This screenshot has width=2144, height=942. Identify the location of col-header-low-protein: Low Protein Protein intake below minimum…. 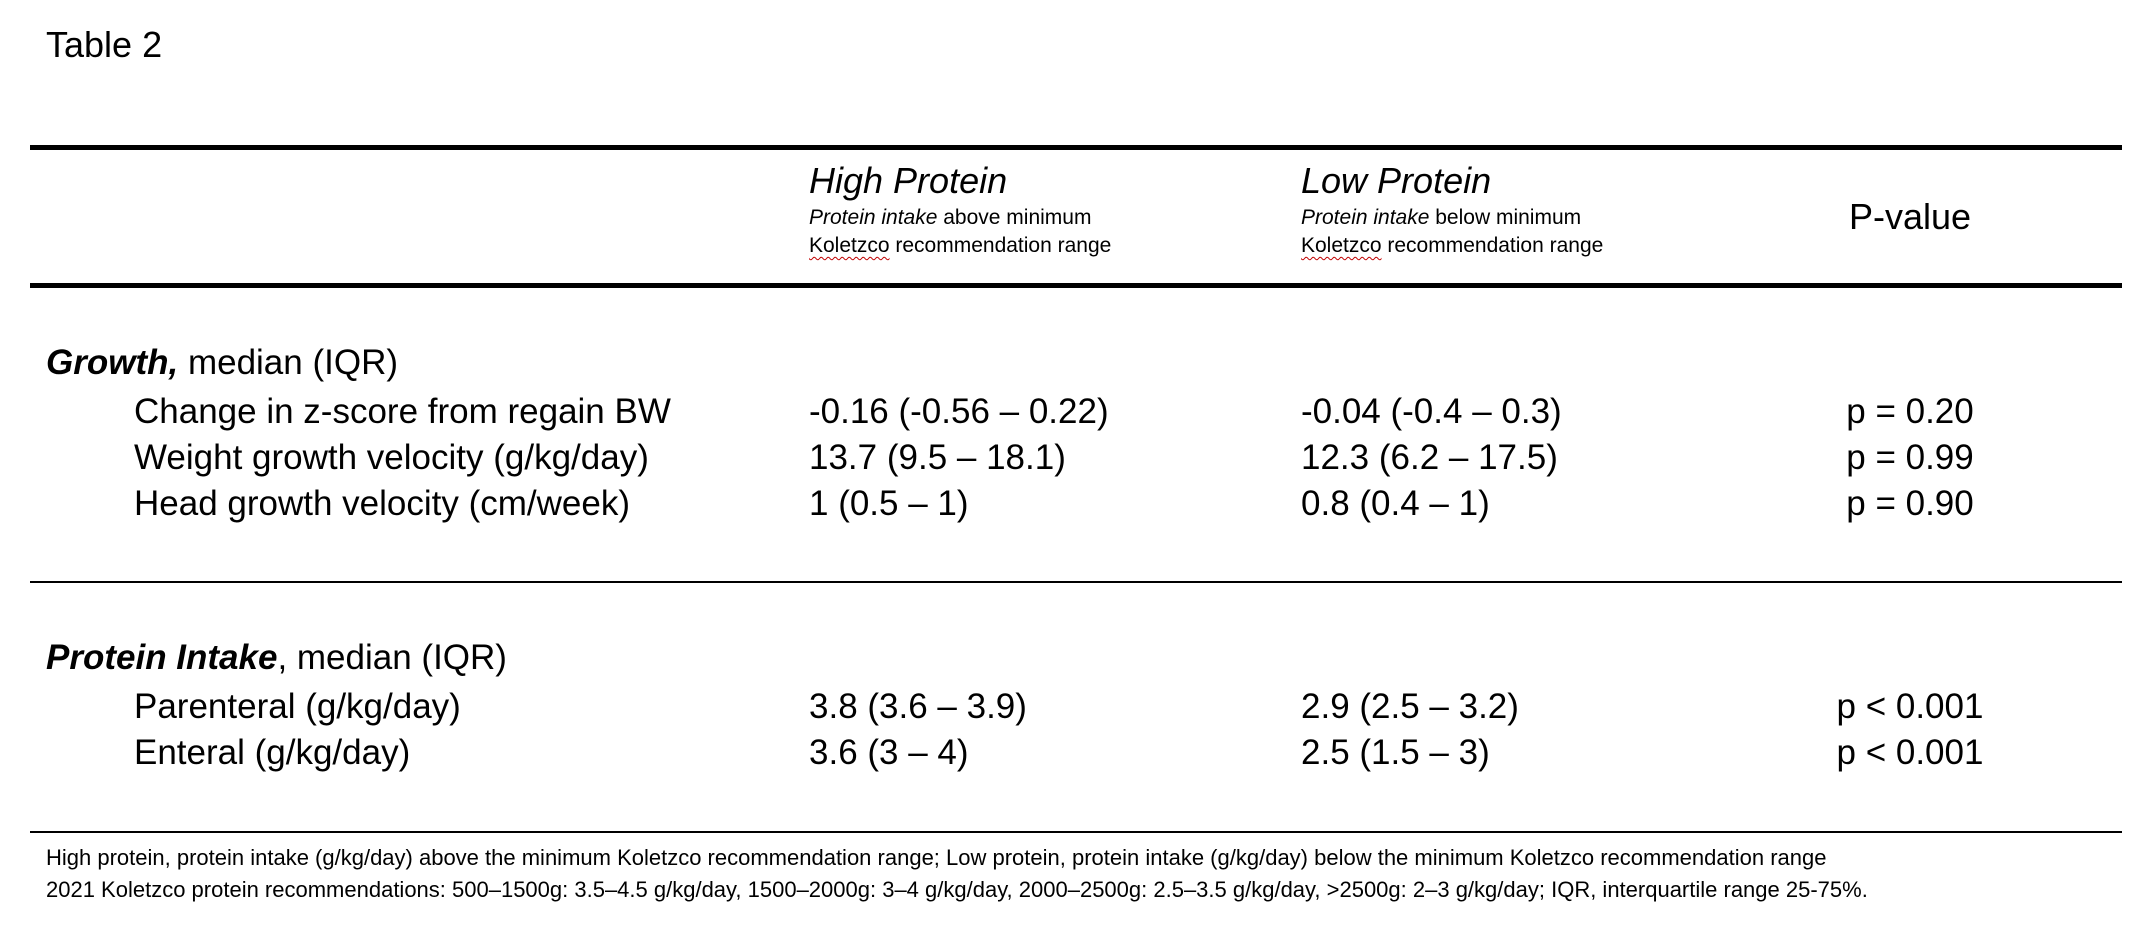
(1452, 210).